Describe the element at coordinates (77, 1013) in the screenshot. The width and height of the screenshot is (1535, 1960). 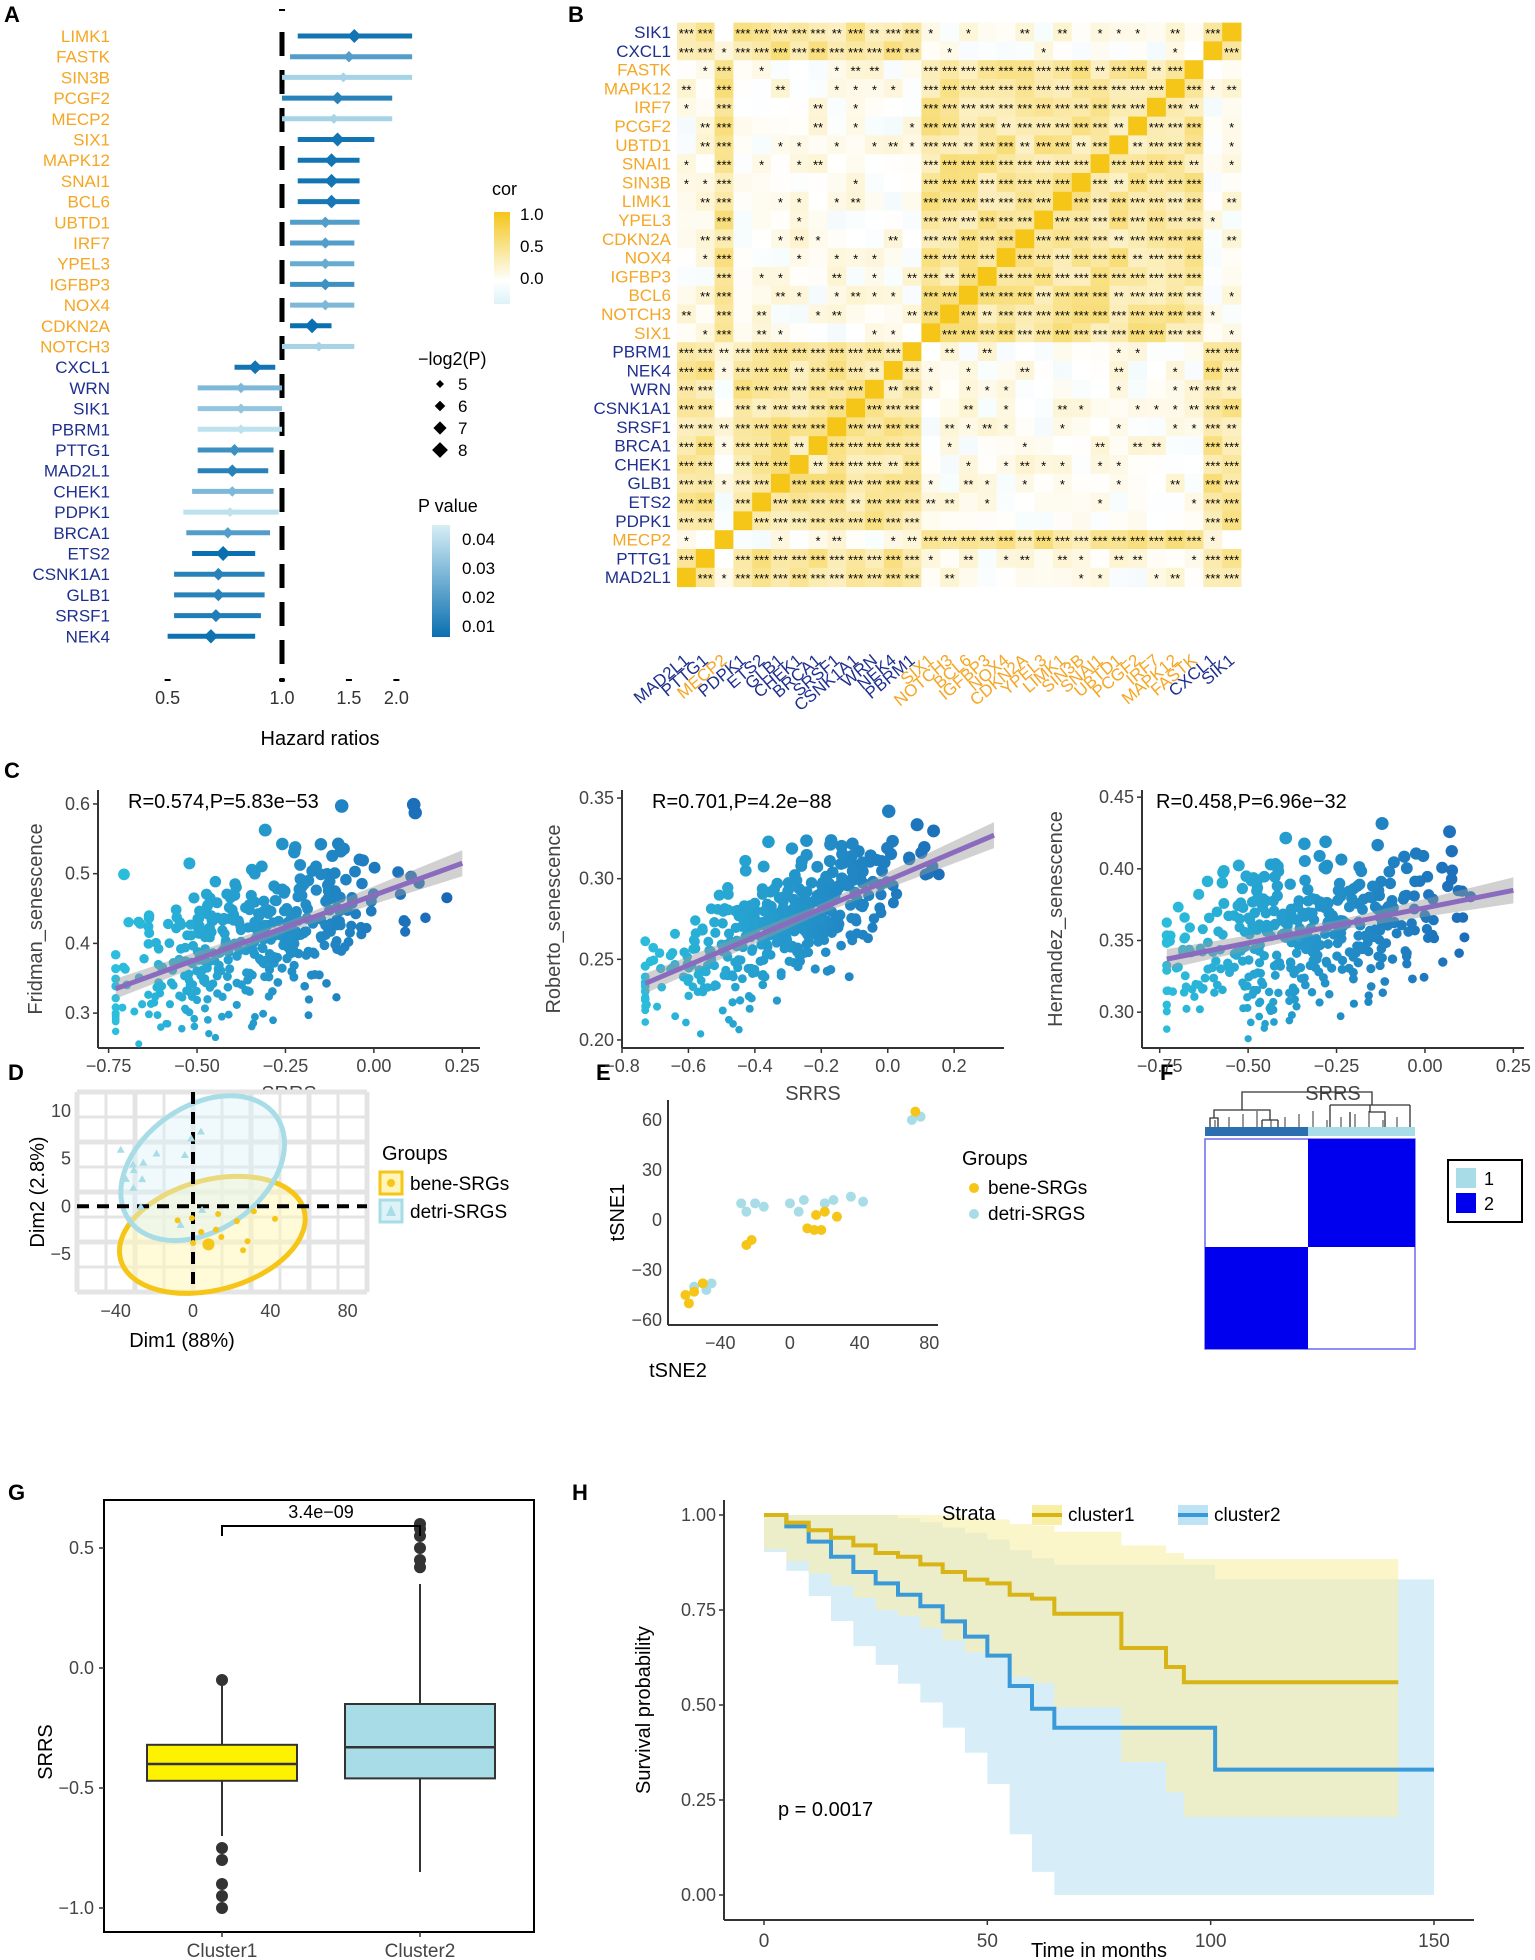
I see `scatter-y-tick-label: 0.3` at that location.